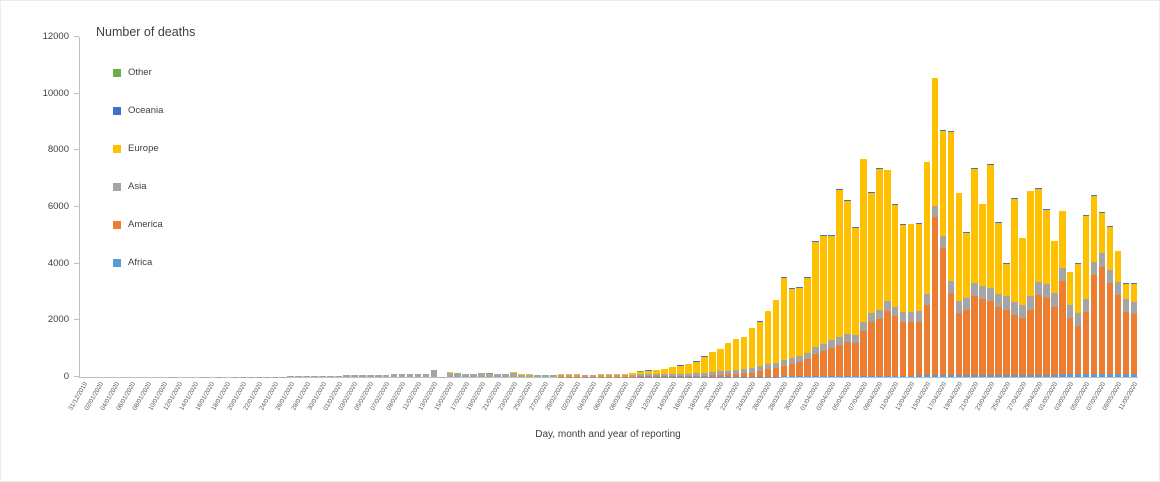 Image resolution: width=1160 pixels, height=482 pixels. What do you see at coordinates (362, 207) in the screenshot?
I see `bar-04/02/2020` at bounding box center [362, 207].